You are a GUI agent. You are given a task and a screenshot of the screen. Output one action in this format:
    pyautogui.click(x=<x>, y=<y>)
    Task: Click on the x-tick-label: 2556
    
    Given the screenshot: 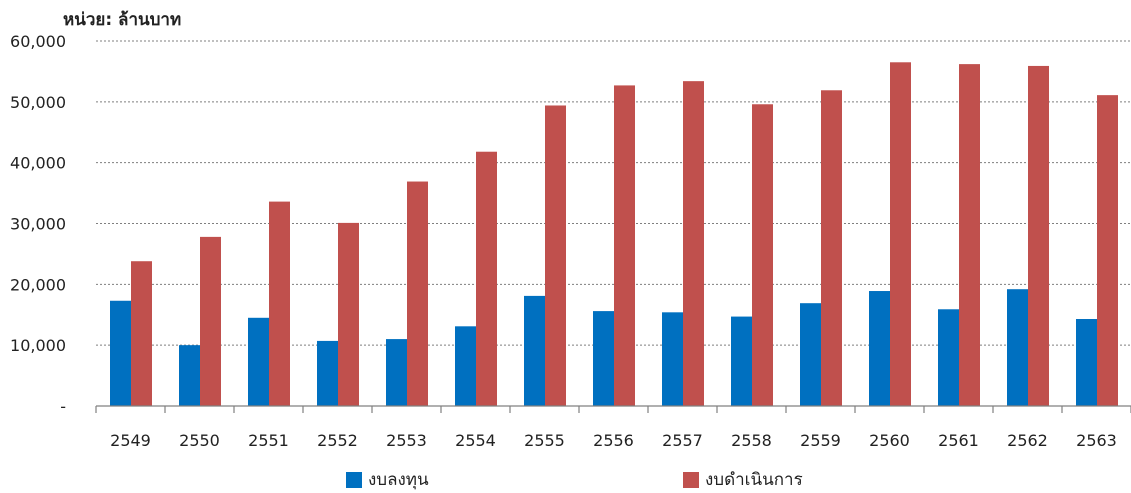 What is the action you would take?
    pyautogui.click(x=613, y=440)
    